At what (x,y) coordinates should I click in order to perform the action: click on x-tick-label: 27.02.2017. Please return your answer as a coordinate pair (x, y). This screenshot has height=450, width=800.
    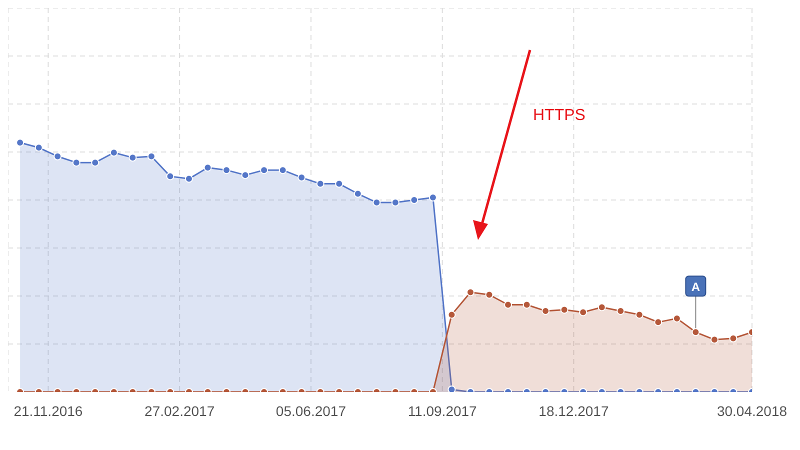
    Looking at the image, I should click on (179, 410).